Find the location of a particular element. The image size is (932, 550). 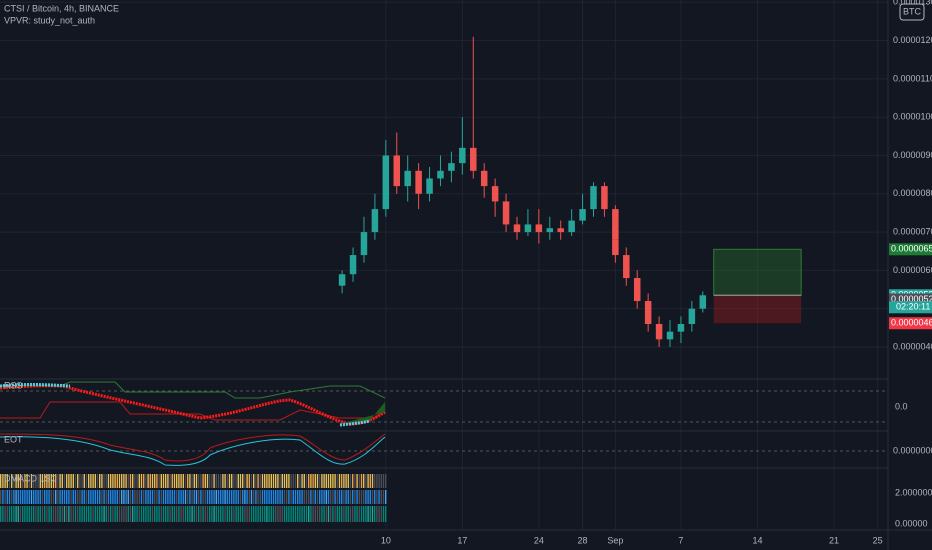

loss-zone is located at coordinates (757, 309).